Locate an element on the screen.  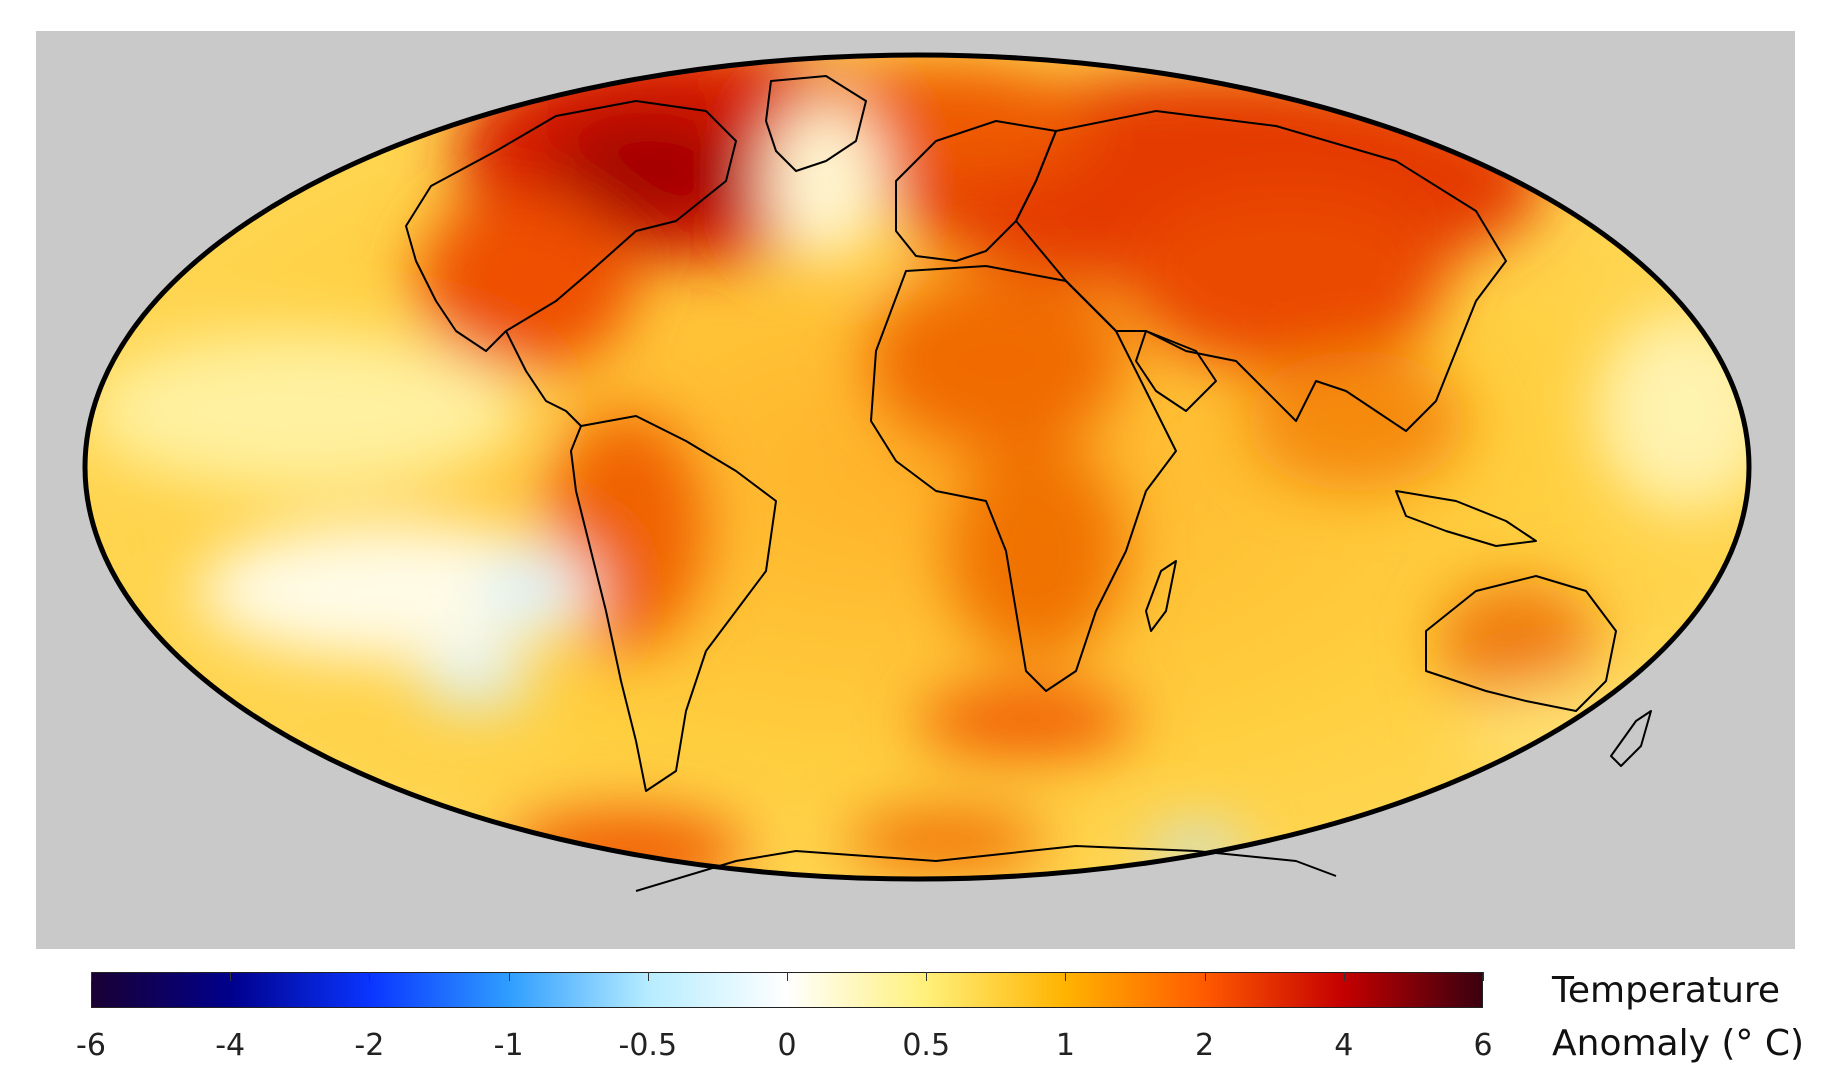
antarctica-outline is located at coordinates (986, 868).